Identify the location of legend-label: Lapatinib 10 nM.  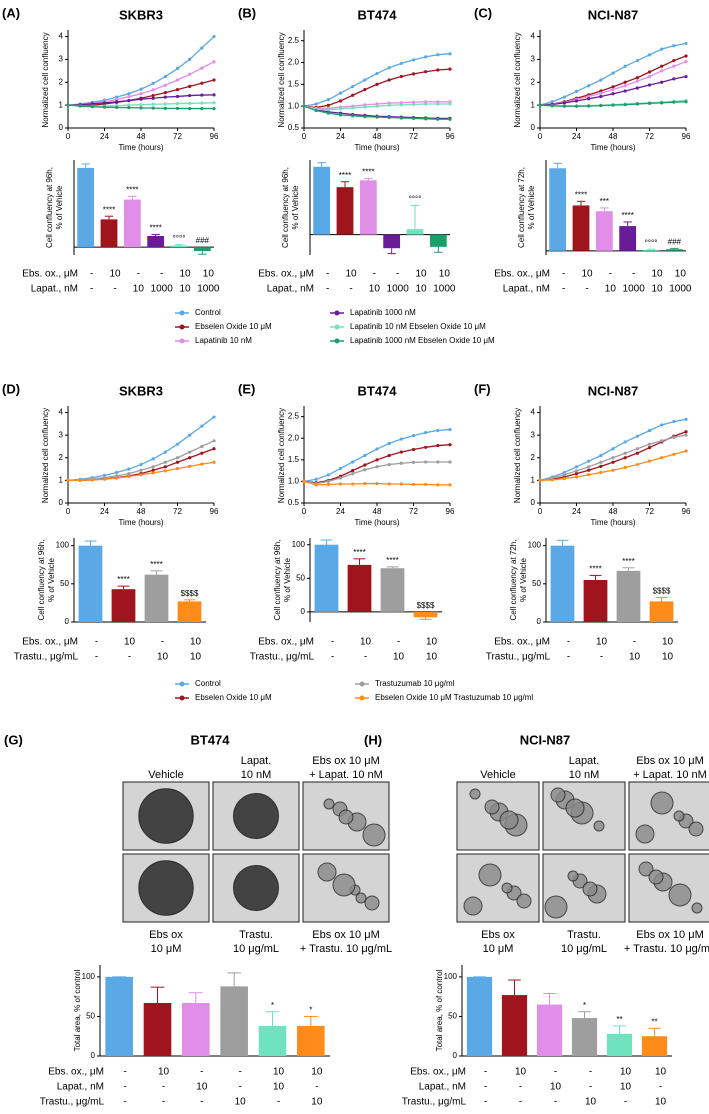
(223, 340).